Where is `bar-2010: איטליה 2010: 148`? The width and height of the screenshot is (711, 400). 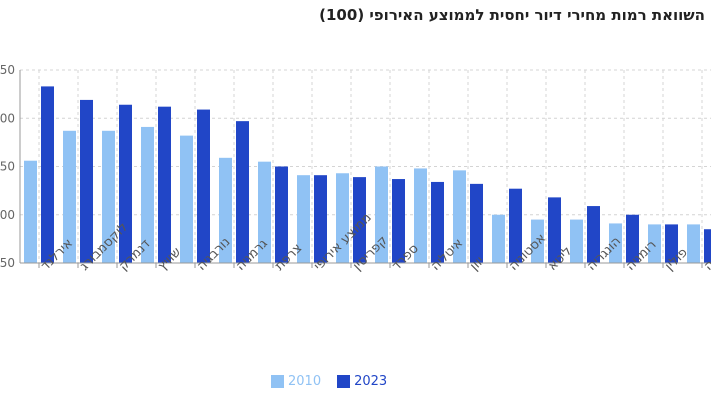 bar-2010: איטליה 2010: 148 is located at coordinates (420, 215).